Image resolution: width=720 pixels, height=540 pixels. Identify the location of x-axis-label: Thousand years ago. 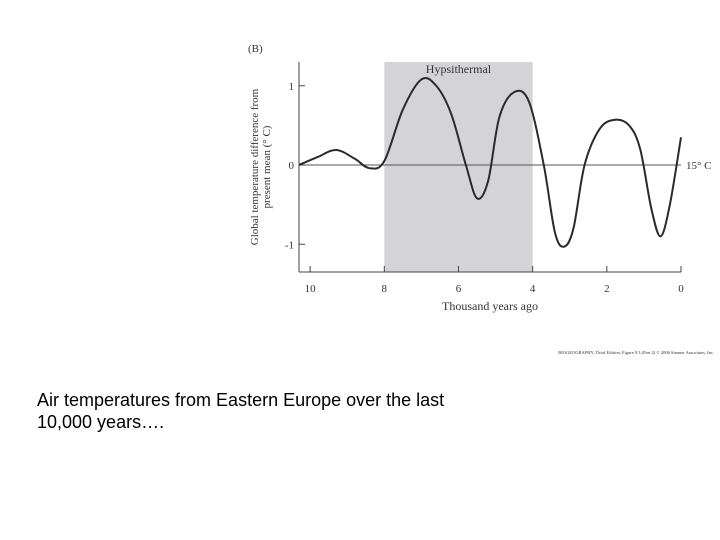
(490, 306).